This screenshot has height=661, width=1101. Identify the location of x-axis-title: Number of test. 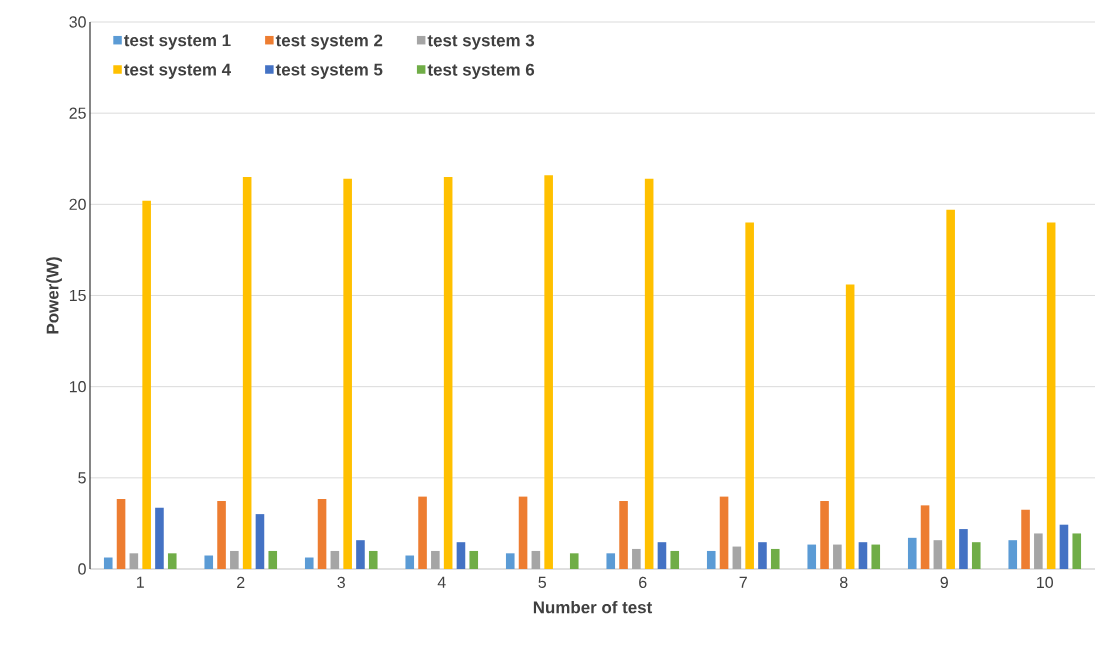
(593, 607).